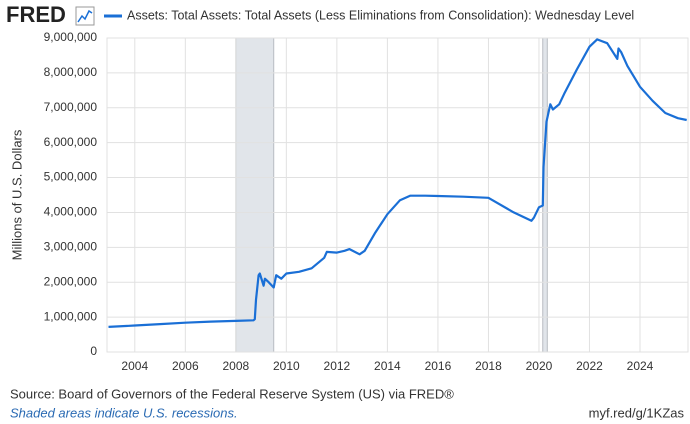  I want to click on x-tick-label: 2016, so click(438, 366).